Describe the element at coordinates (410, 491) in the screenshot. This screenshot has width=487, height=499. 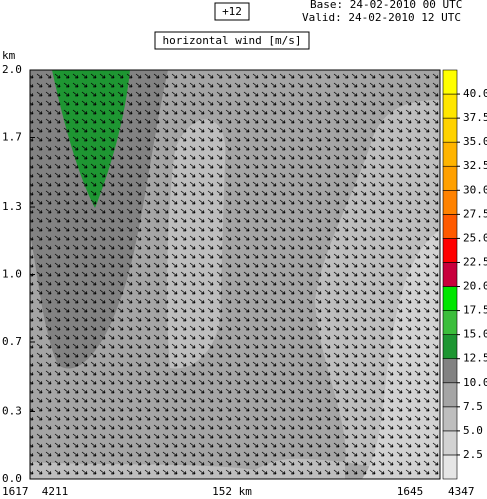
I see `x-label: 1645` at that location.